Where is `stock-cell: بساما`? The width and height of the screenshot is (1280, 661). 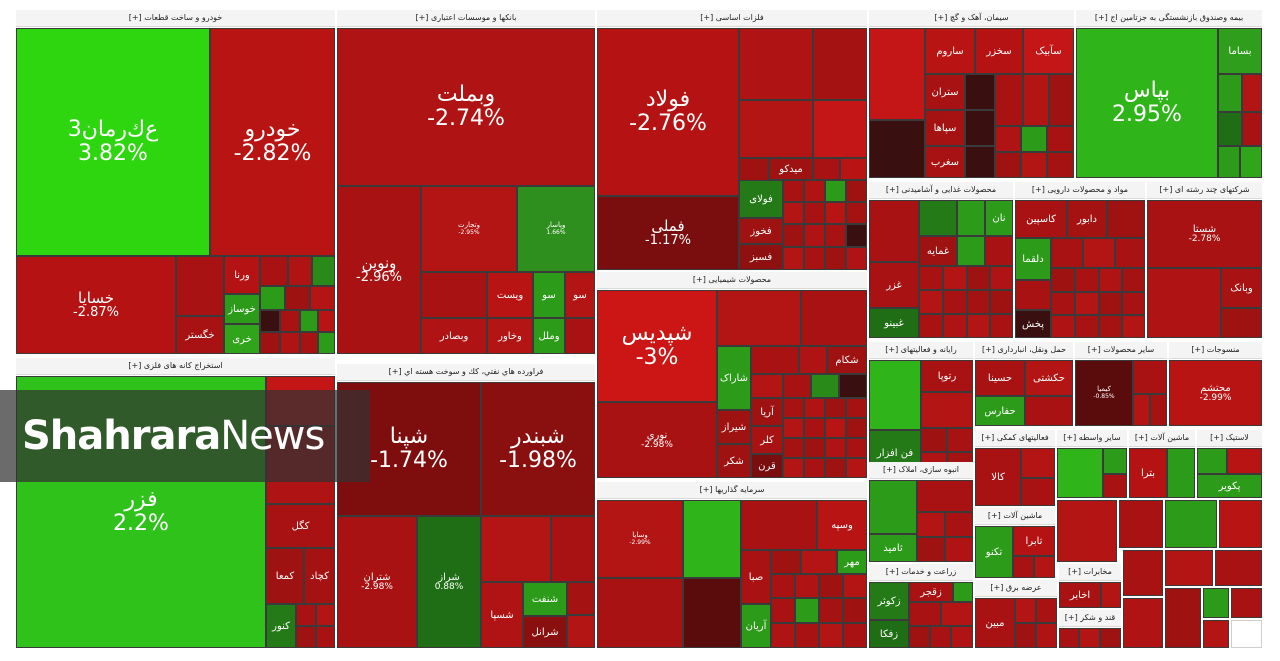
stock-cell: بساما is located at coordinates (1240, 51).